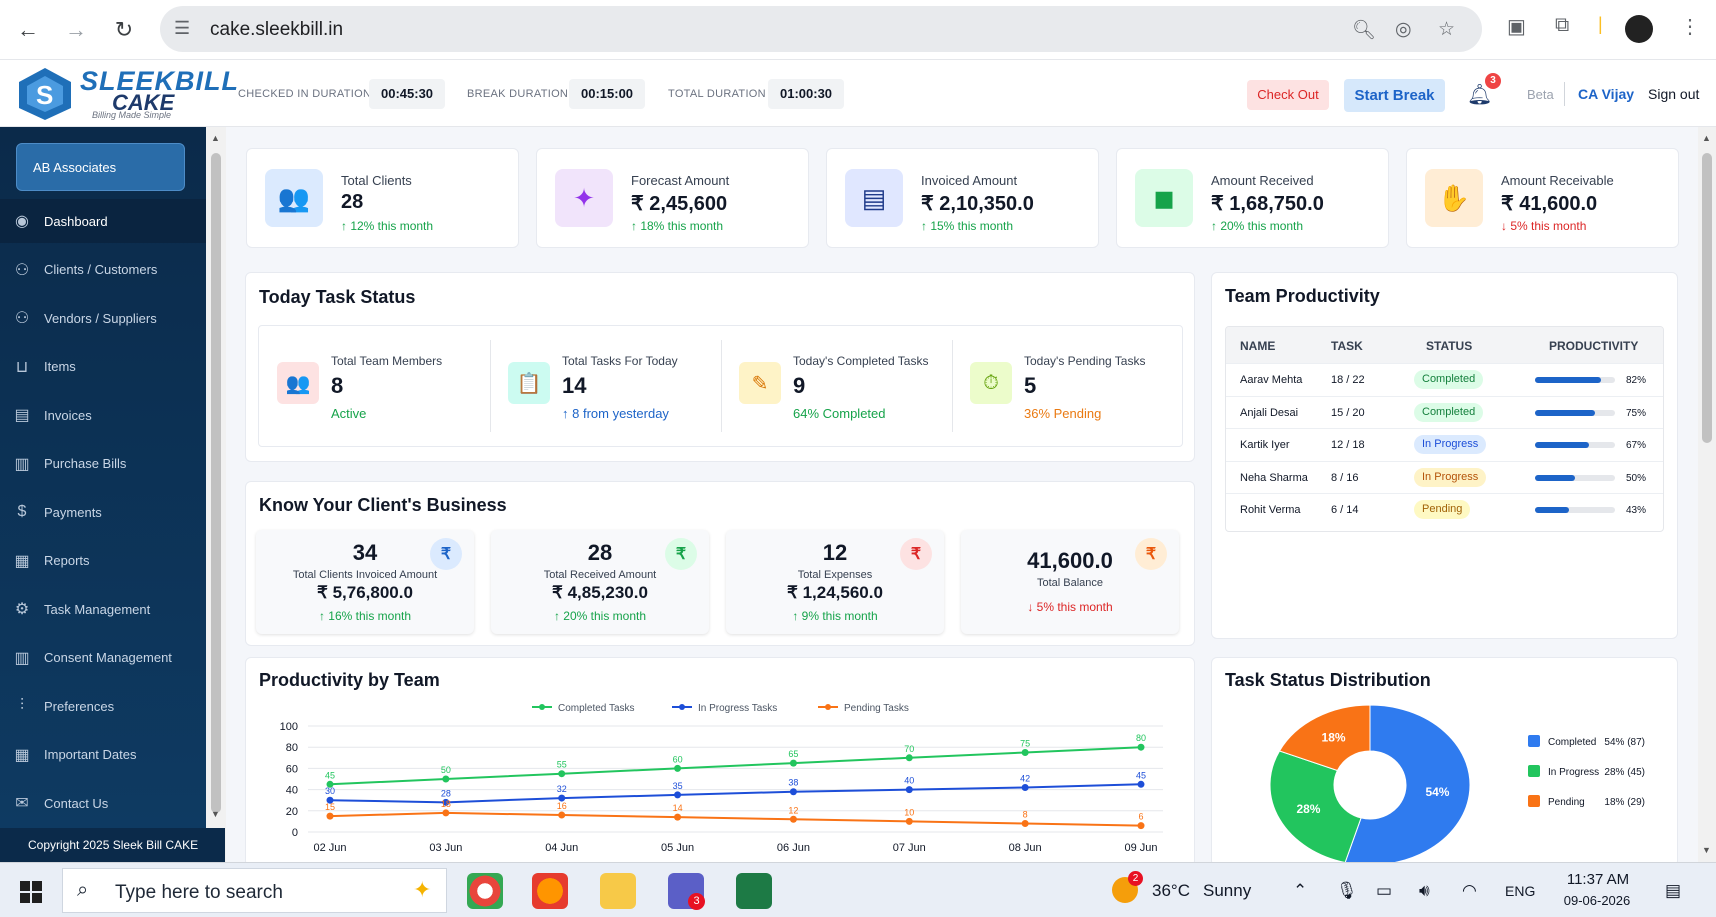  What do you see at coordinates (1394, 95) in the screenshot?
I see `start-break-button: Start Break` at bounding box center [1394, 95].